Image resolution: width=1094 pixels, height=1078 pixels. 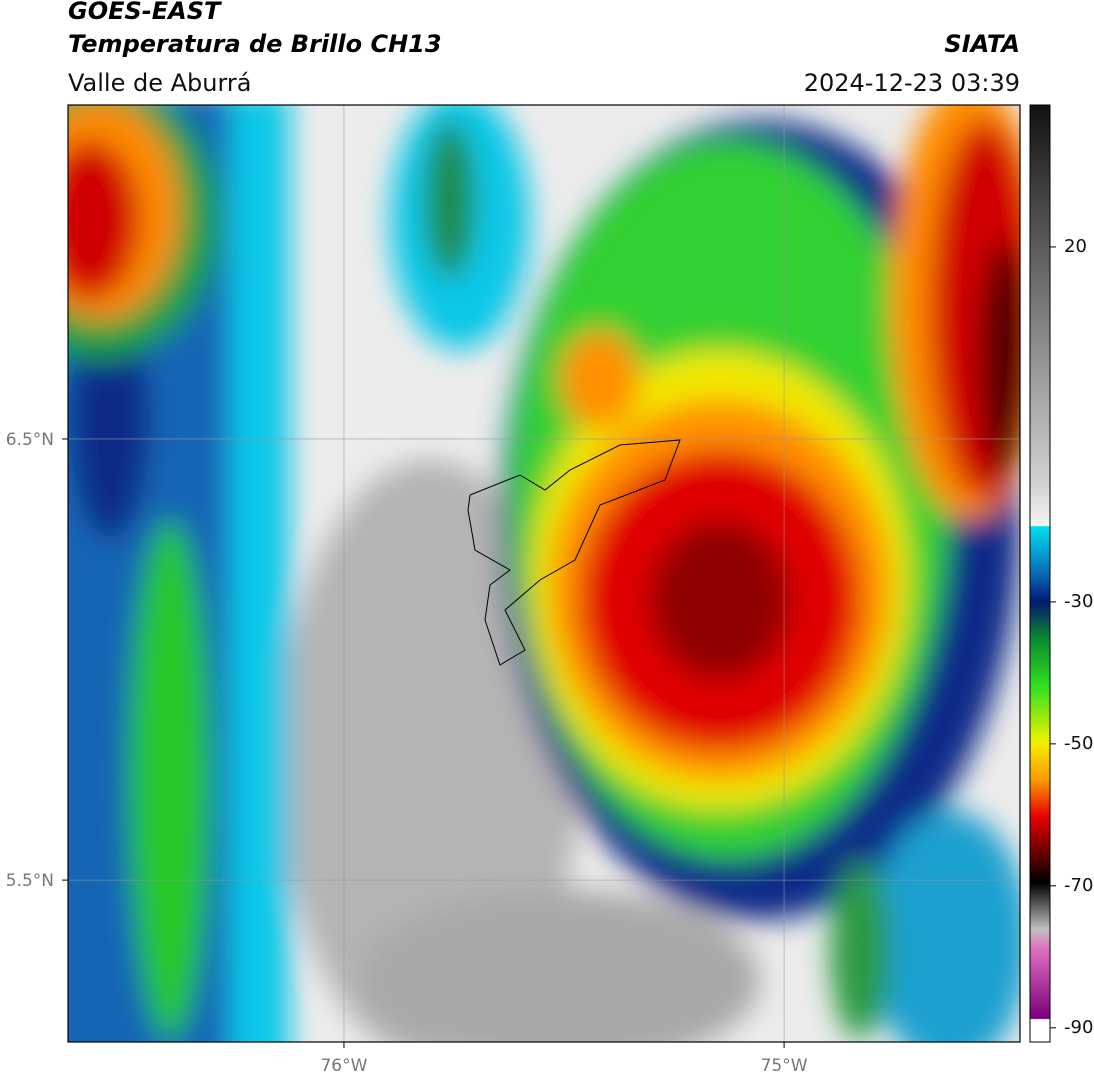 What do you see at coordinates (160, 83) in the screenshot?
I see `region: Valle de Aburrá` at bounding box center [160, 83].